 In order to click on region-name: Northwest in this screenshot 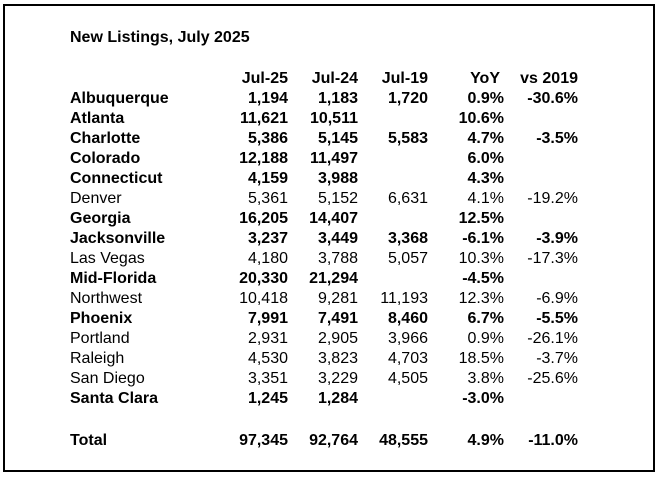, I will do `click(106, 298)`.